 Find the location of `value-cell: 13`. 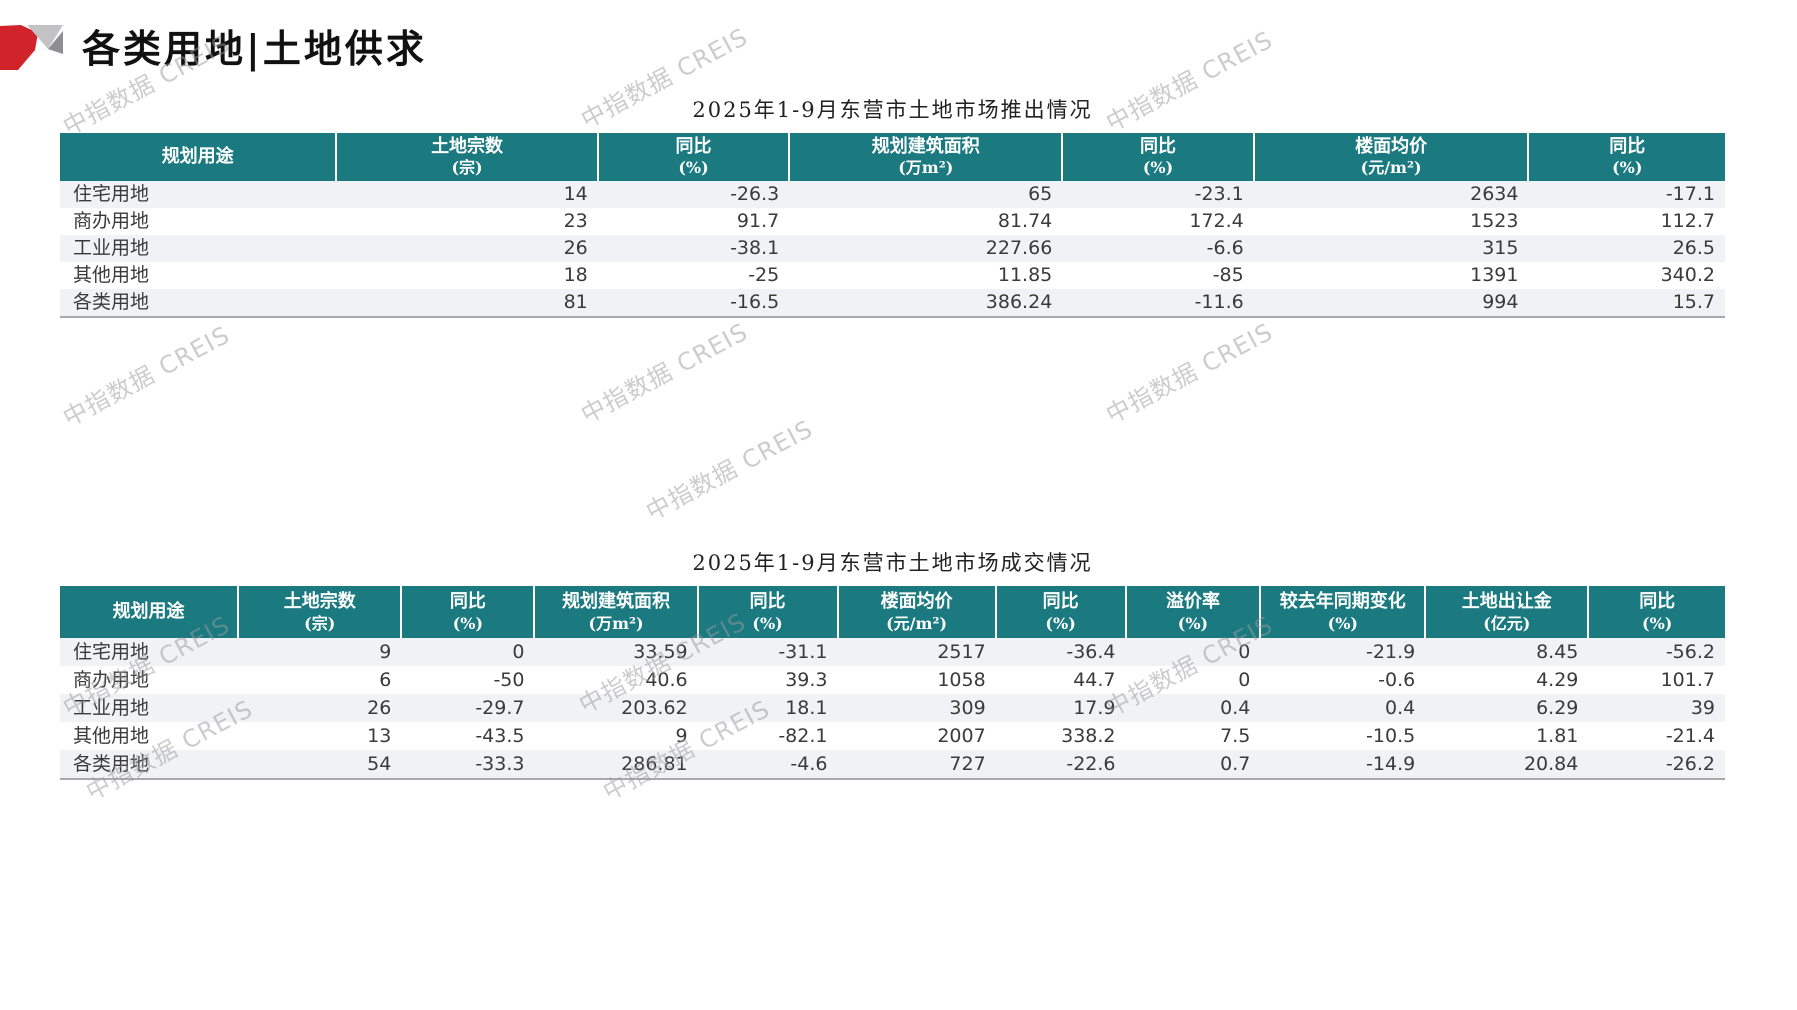

value-cell: 13 is located at coordinates (379, 736).